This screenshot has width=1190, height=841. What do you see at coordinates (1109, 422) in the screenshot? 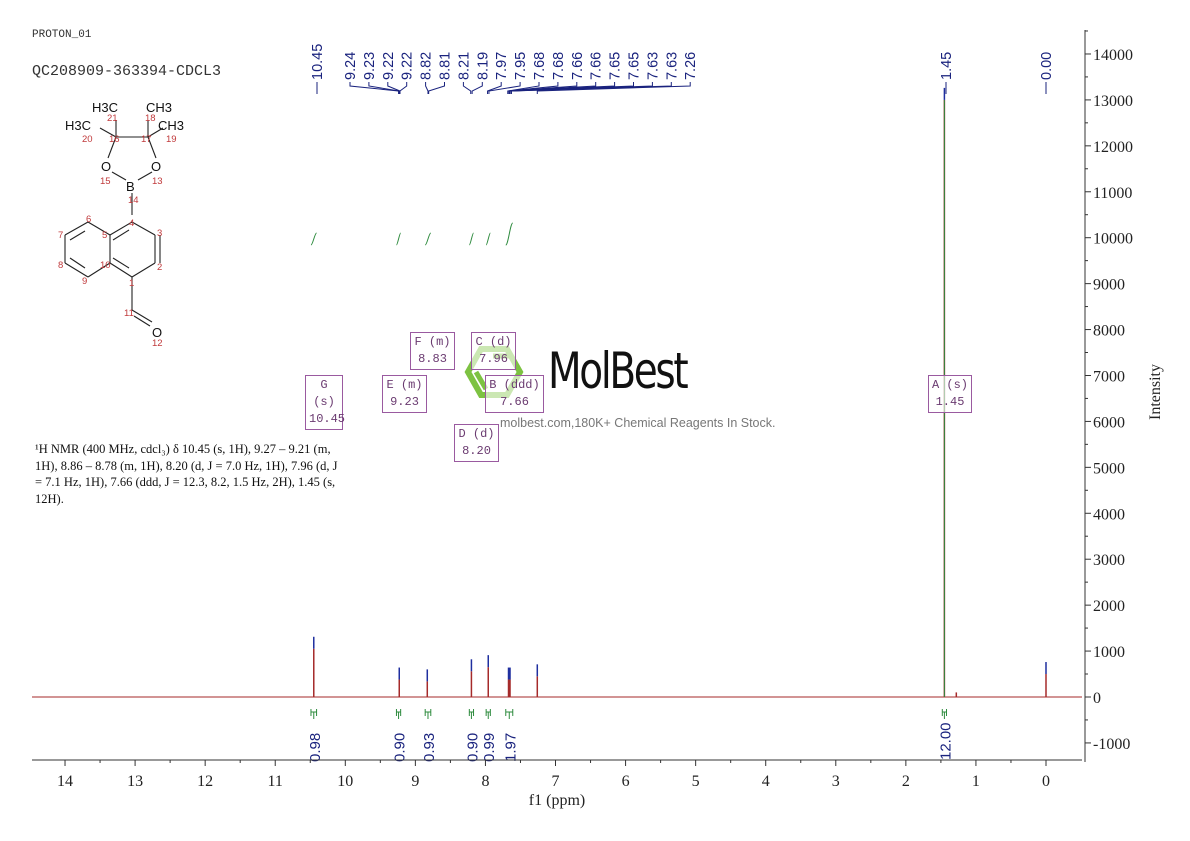
I see `y-tick-label: 6000` at bounding box center [1109, 422].